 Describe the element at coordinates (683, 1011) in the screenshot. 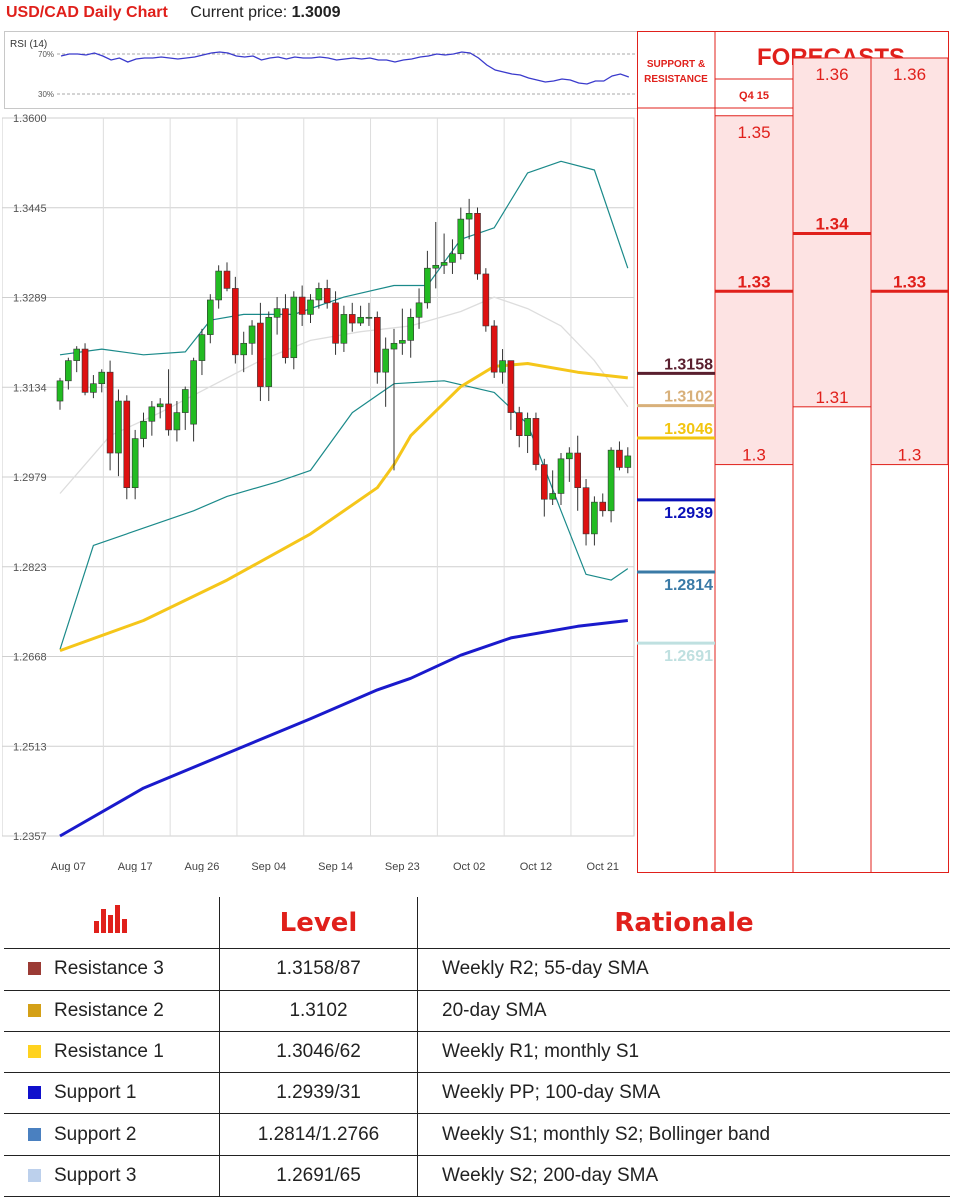

I see `row-rationale: 20-day SMA` at that location.